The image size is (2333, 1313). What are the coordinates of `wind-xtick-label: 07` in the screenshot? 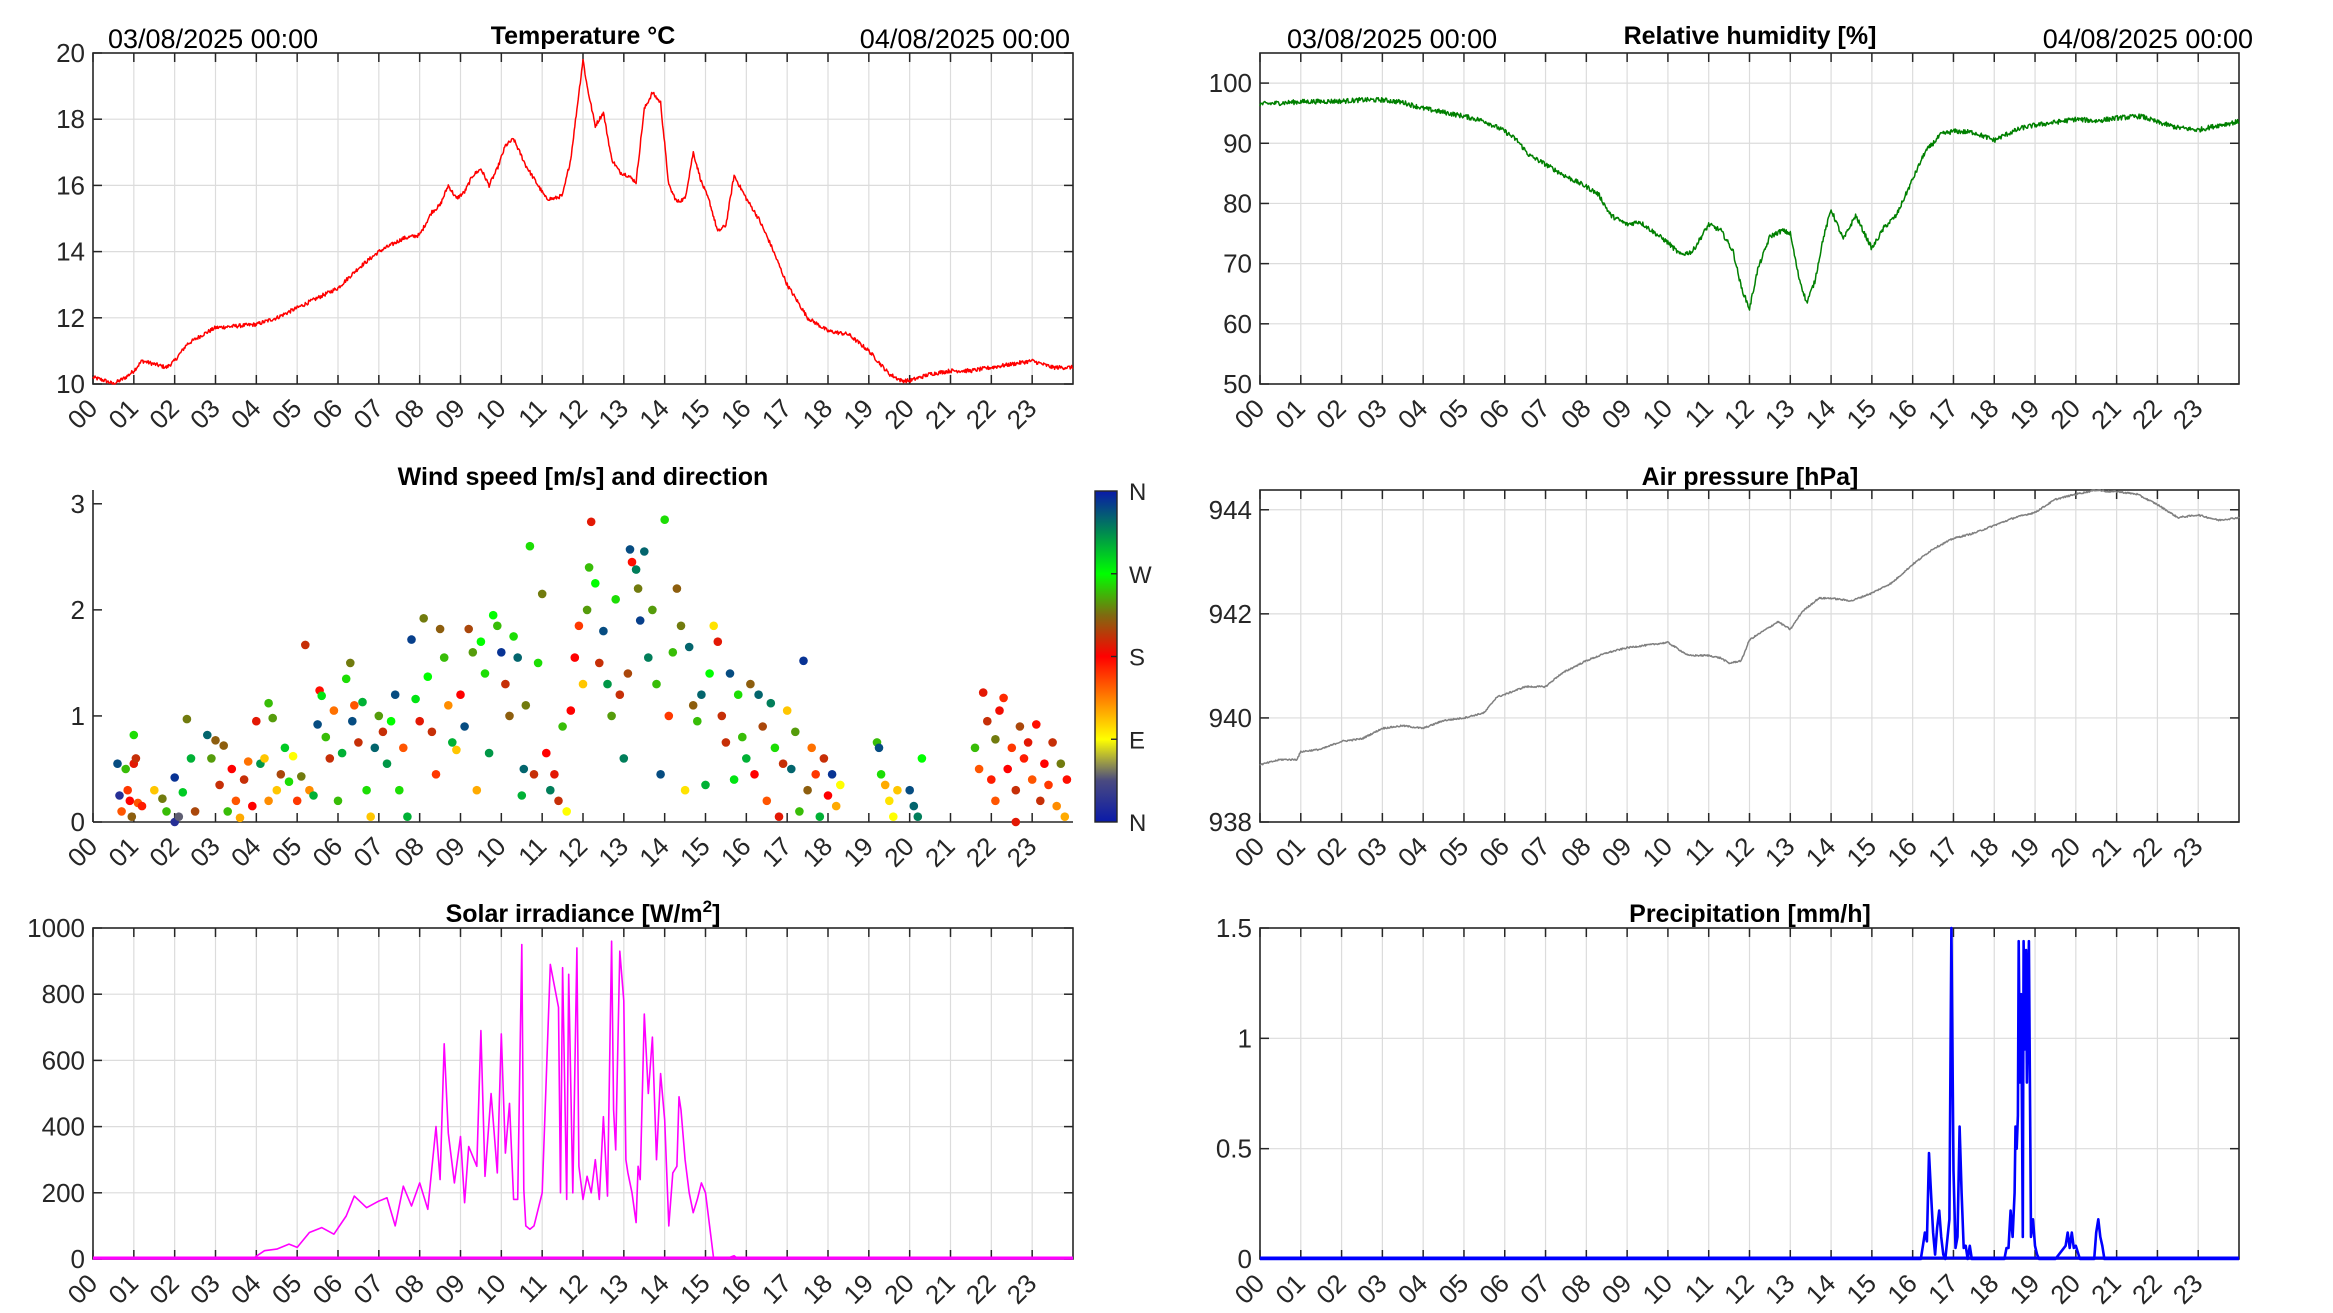 It's located at (368, 852).